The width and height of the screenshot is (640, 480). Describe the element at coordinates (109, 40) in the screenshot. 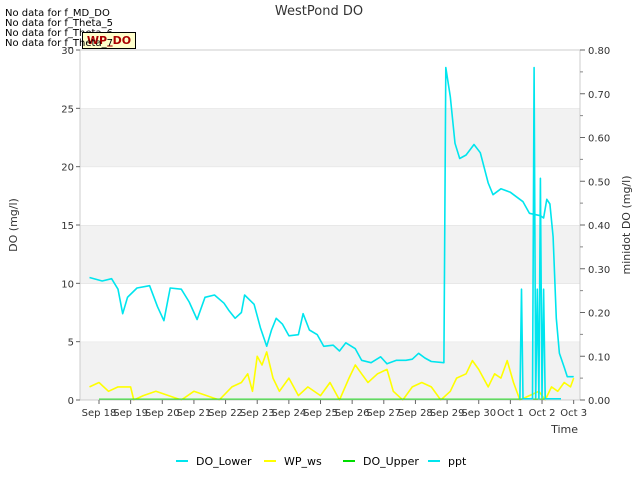

I see `site-badge: WP_DO` at that location.